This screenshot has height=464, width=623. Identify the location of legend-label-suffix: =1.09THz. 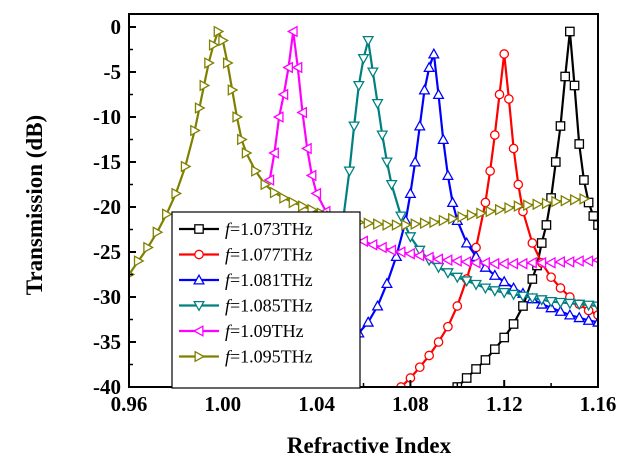
(267, 331).